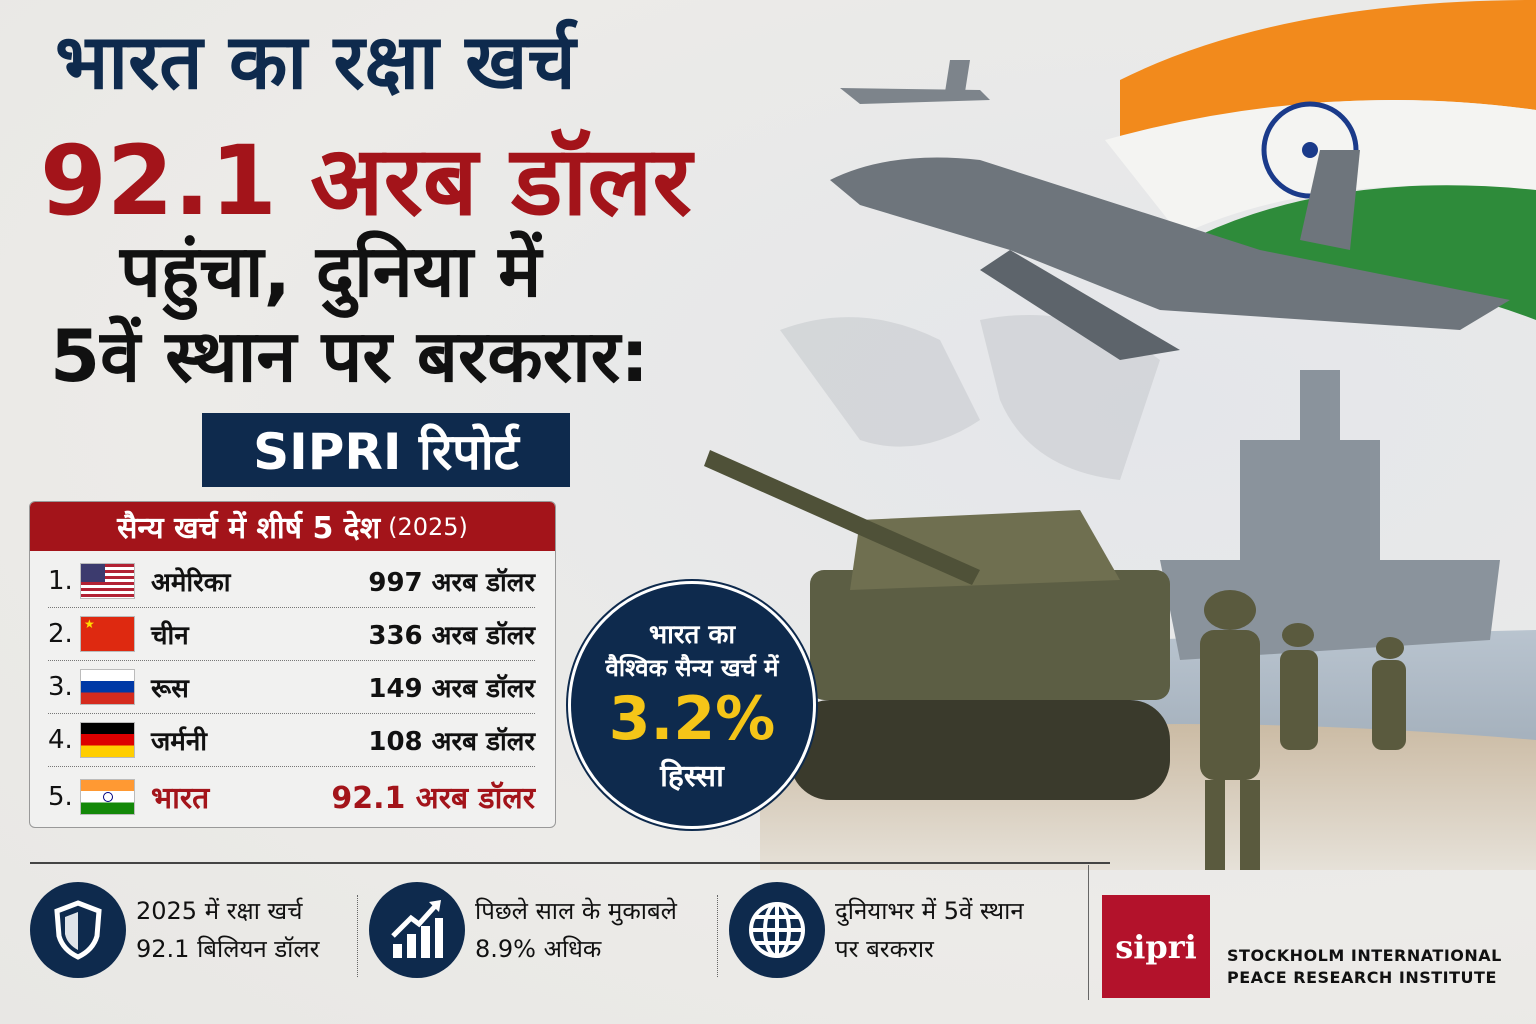 The image size is (1536, 1024). Describe the element at coordinates (315, 61) in the screenshot. I see `headline-line1: भारत का रक्षा खर्च` at that location.